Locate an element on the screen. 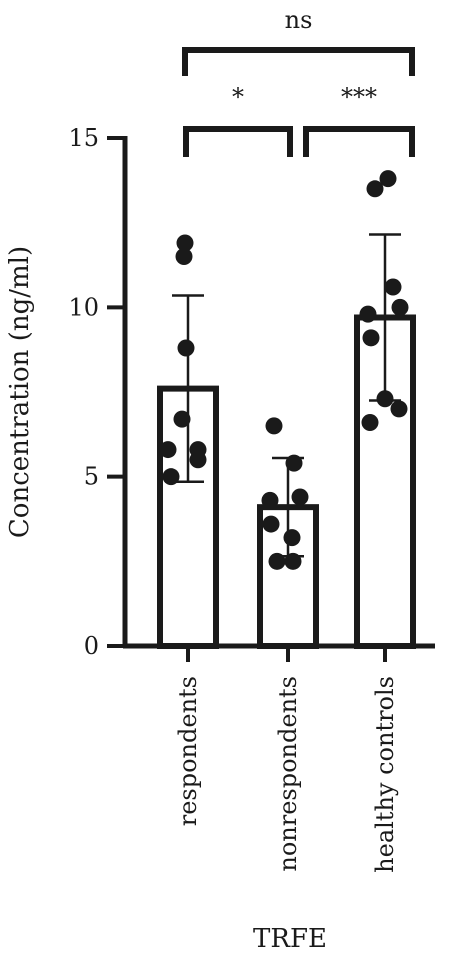 This screenshot has width=455, height=960. significance-label: ns is located at coordinates (299, 20).